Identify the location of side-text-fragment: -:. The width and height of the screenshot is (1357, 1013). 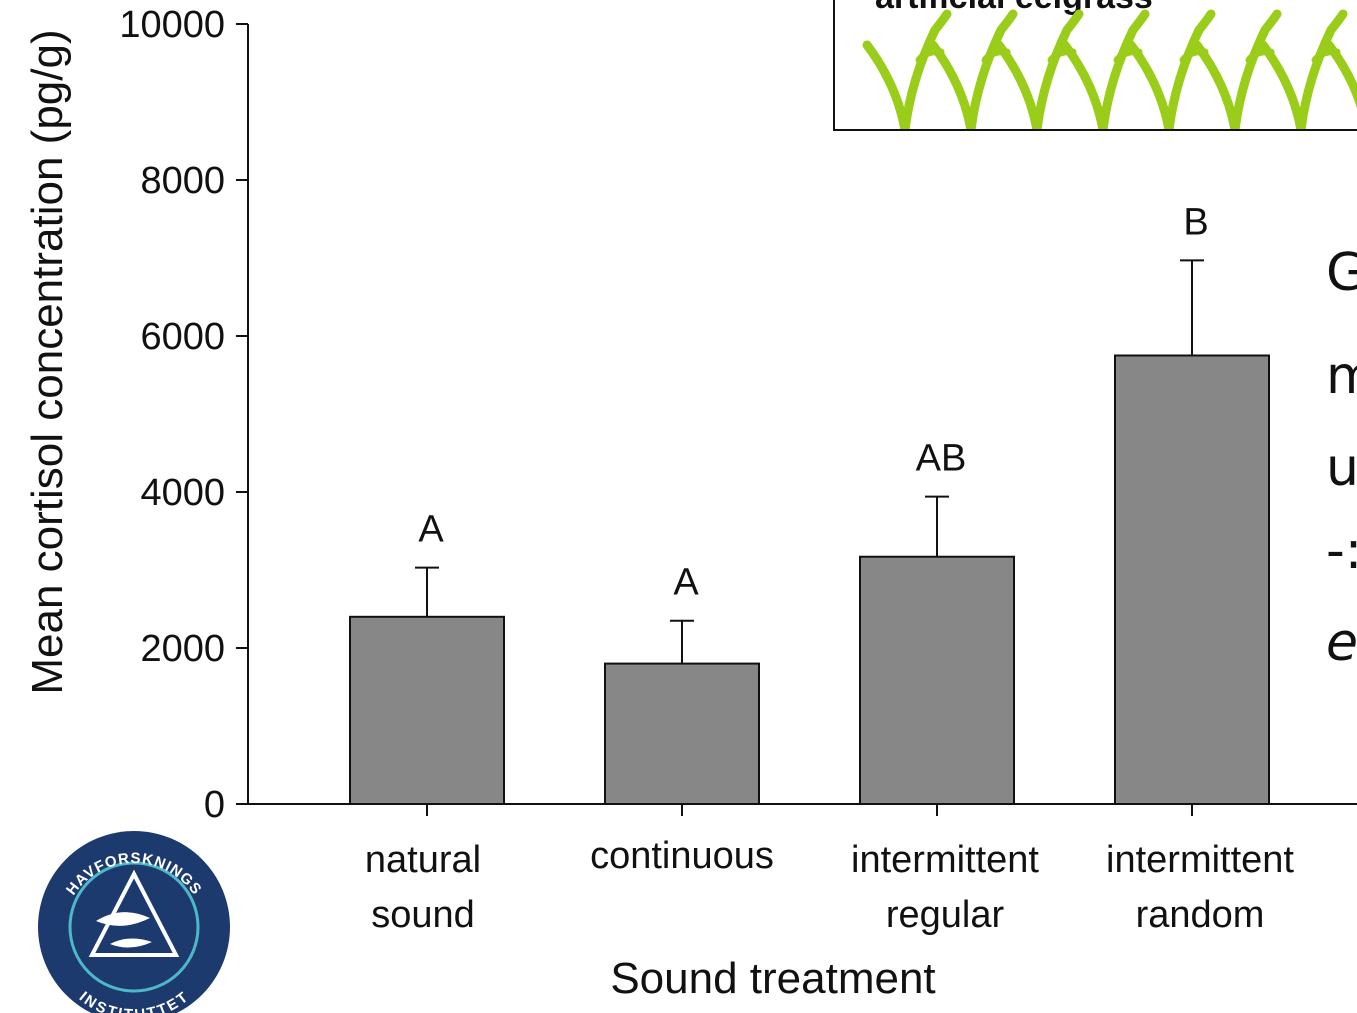
(1341, 551).